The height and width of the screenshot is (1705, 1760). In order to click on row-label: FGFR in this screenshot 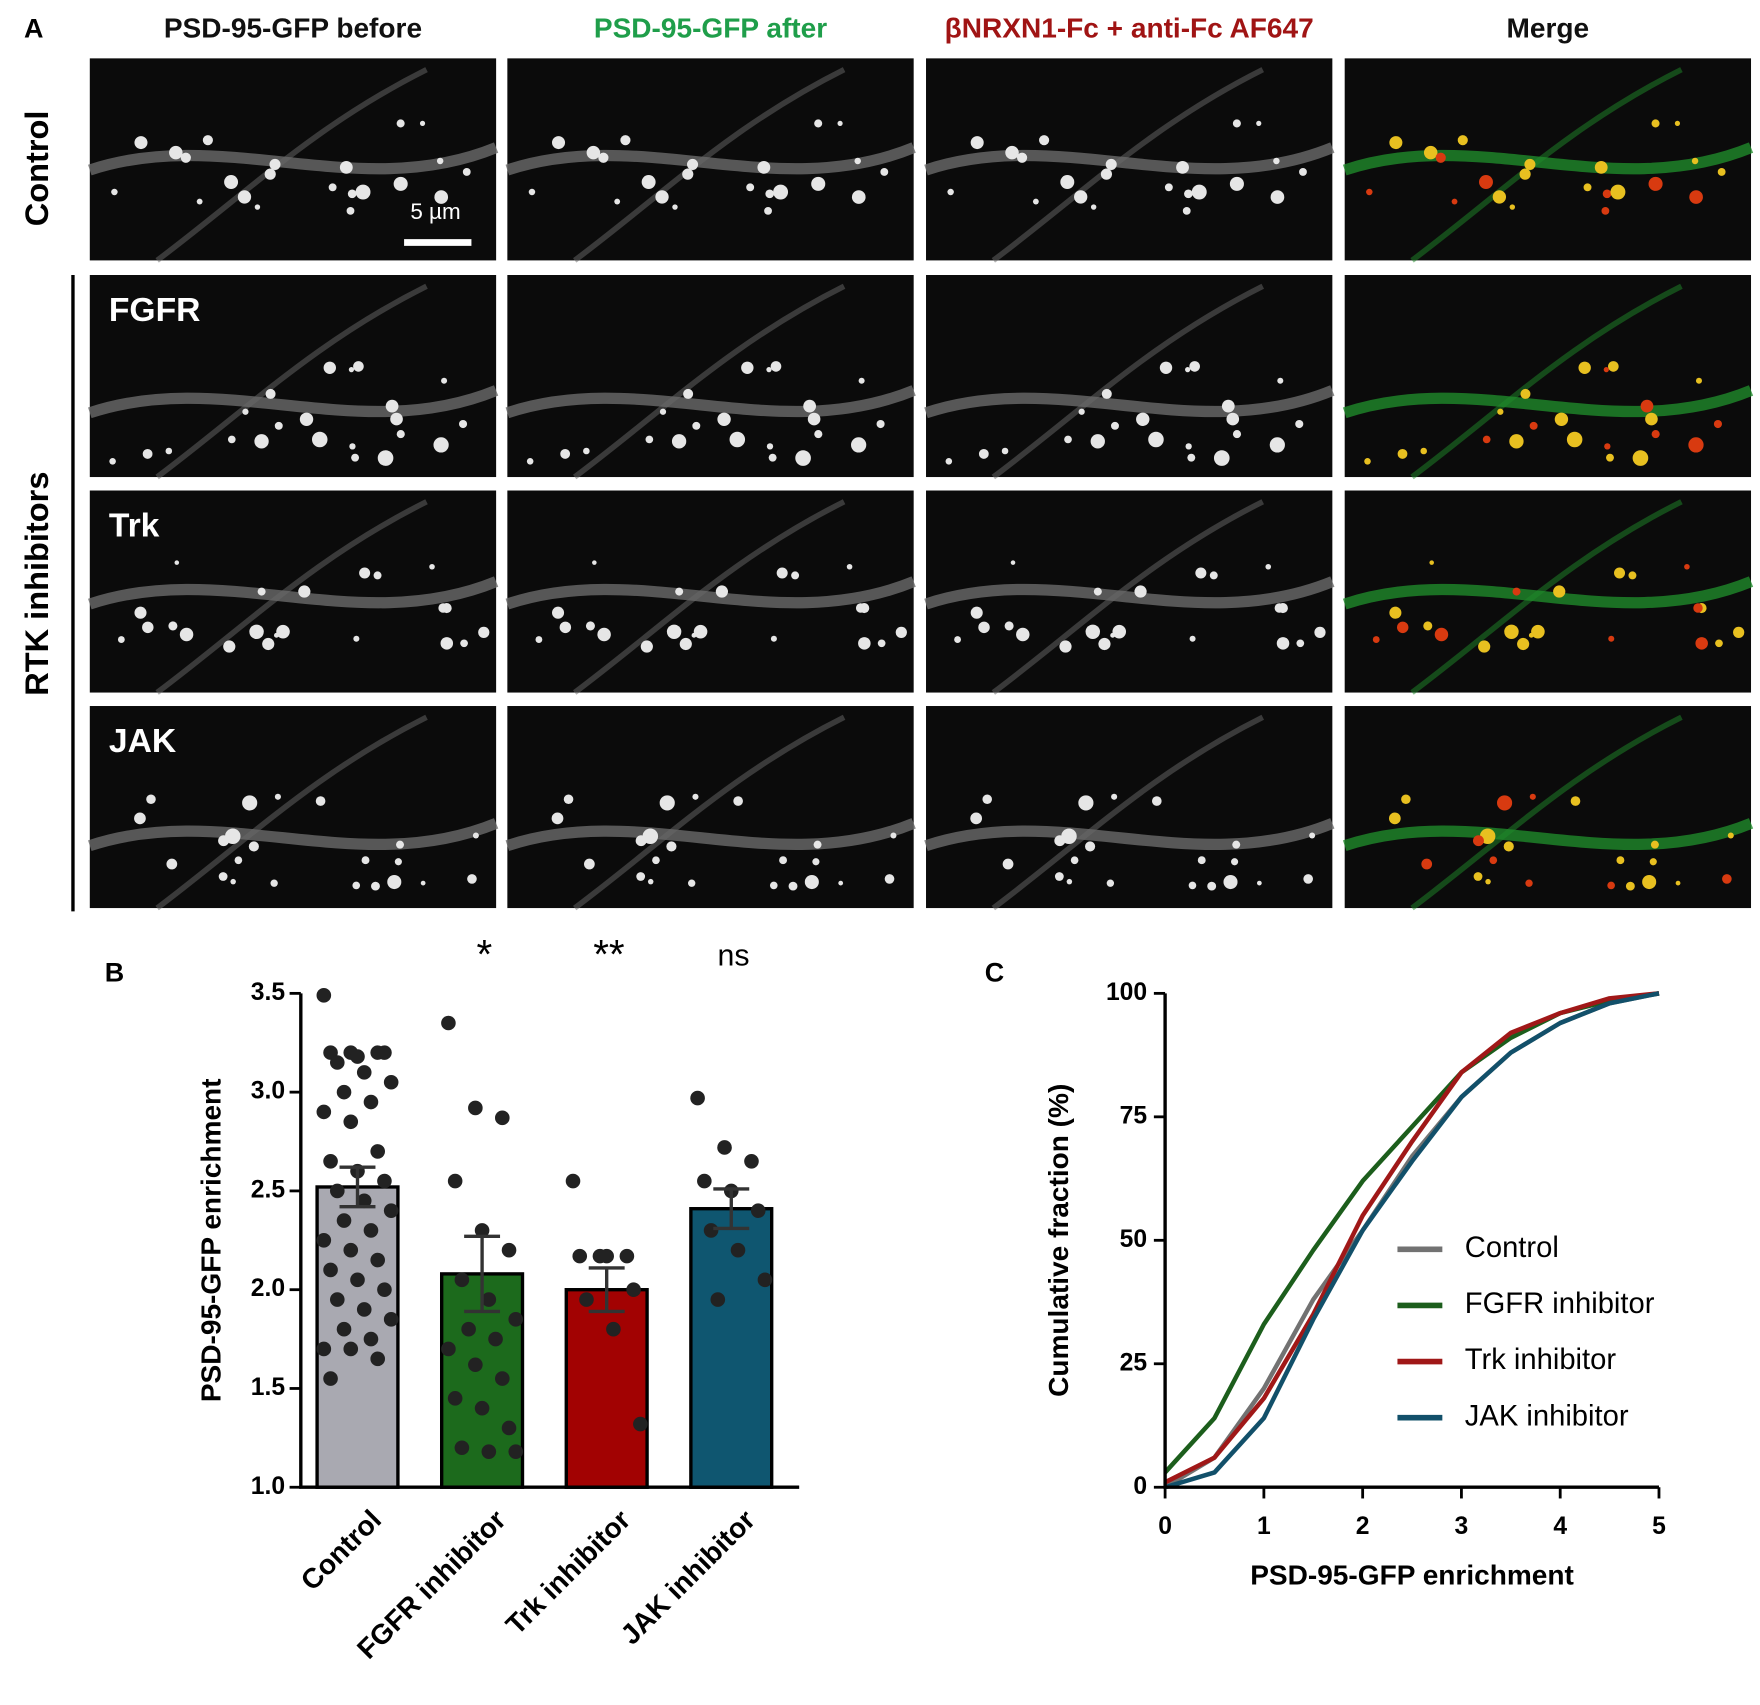, I will do `click(155, 310)`.